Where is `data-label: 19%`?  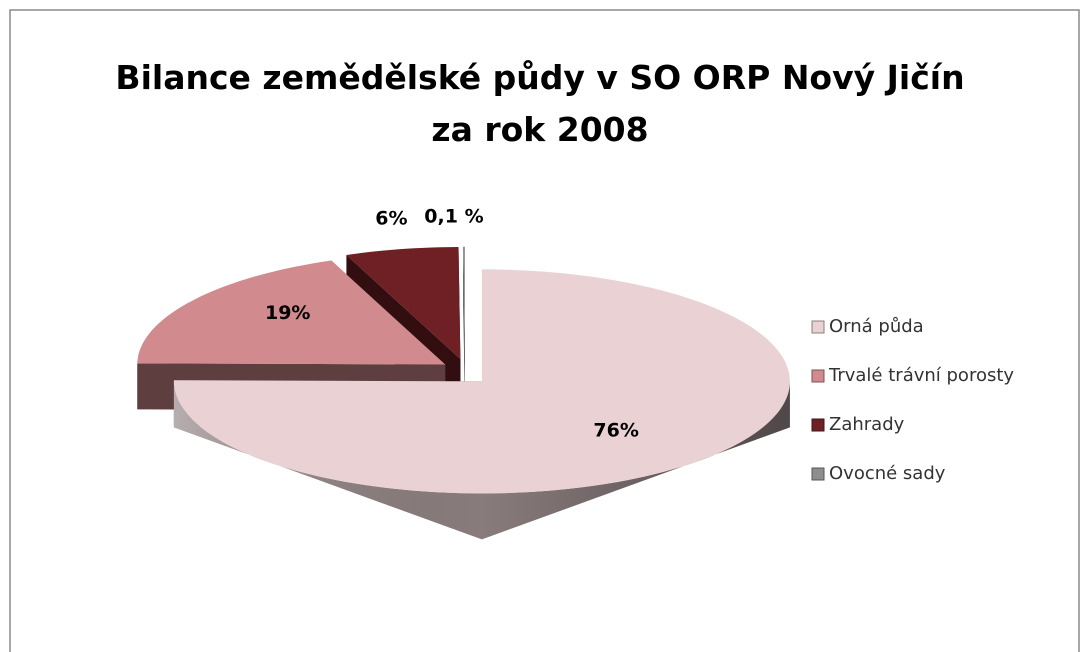 data-label: 19% is located at coordinates (287, 313).